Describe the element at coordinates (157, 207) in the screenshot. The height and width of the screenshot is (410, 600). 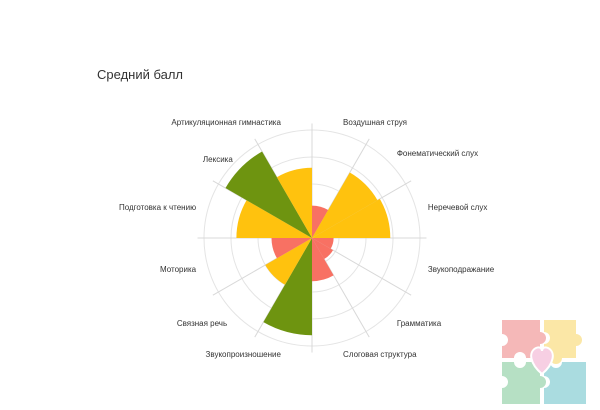
I see `category-label-10: Подготовка к чтению` at that location.